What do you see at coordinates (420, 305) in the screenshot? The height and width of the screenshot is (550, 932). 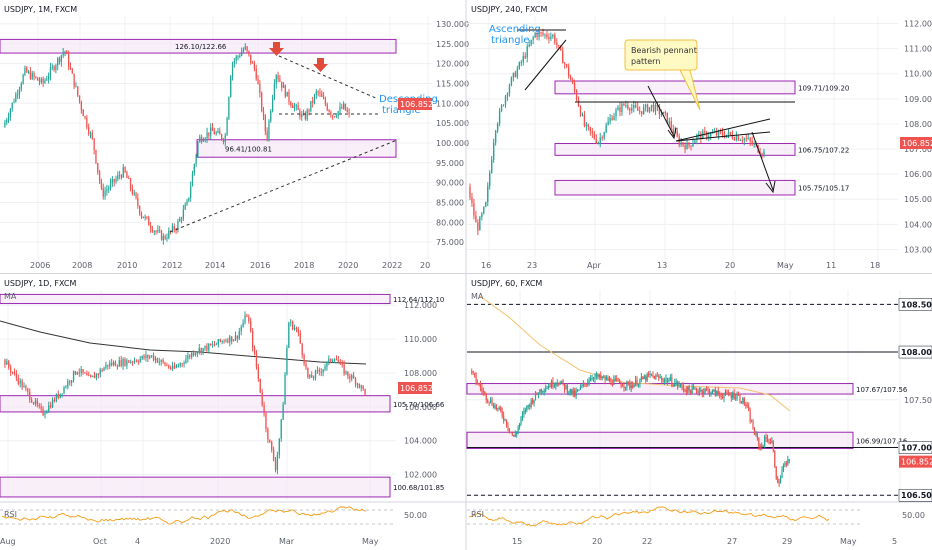 I see `price-tick: 112.000` at bounding box center [420, 305].